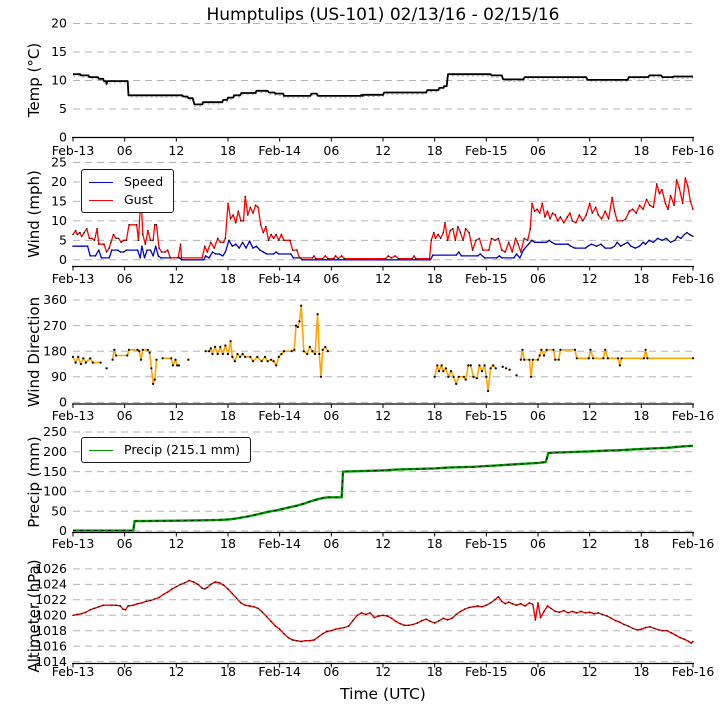 This screenshot has height=725, width=726. What do you see at coordinates (383, 246) in the screenshot?
I see `series-speed` at bounding box center [383, 246].